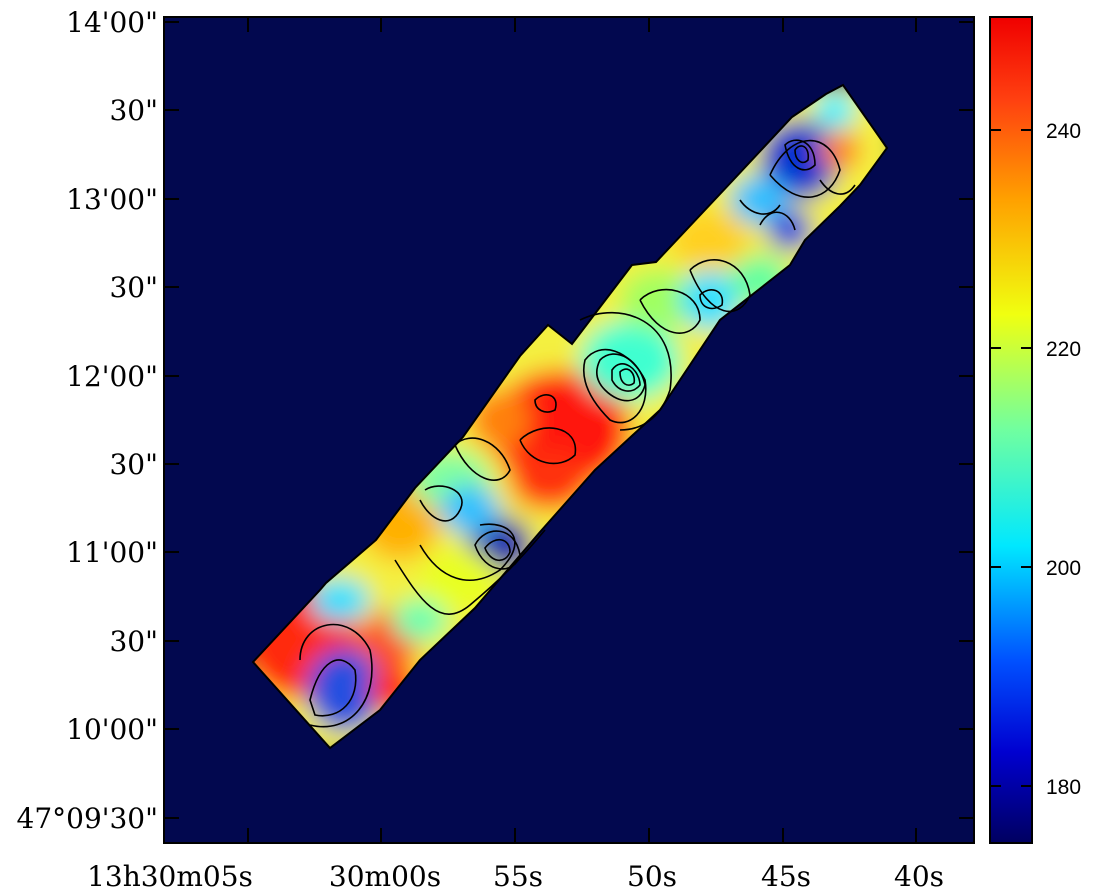 The height and width of the screenshot is (891, 1096). What do you see at coordinates (1063, 349) in the screenshot?
I see `colorbar-tick-label: 220` at bounding box center [1063, 349].